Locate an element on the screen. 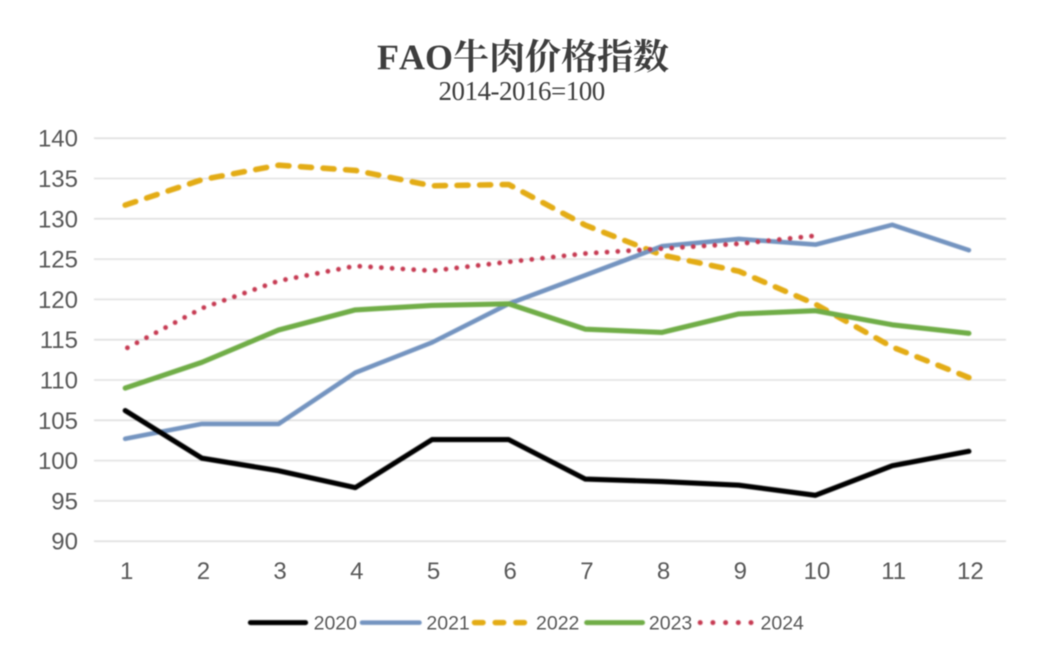 Image resolution: width=1043 pixels, height=656 pixels. svg-text: 2020 is located at coordinates (336, 624).